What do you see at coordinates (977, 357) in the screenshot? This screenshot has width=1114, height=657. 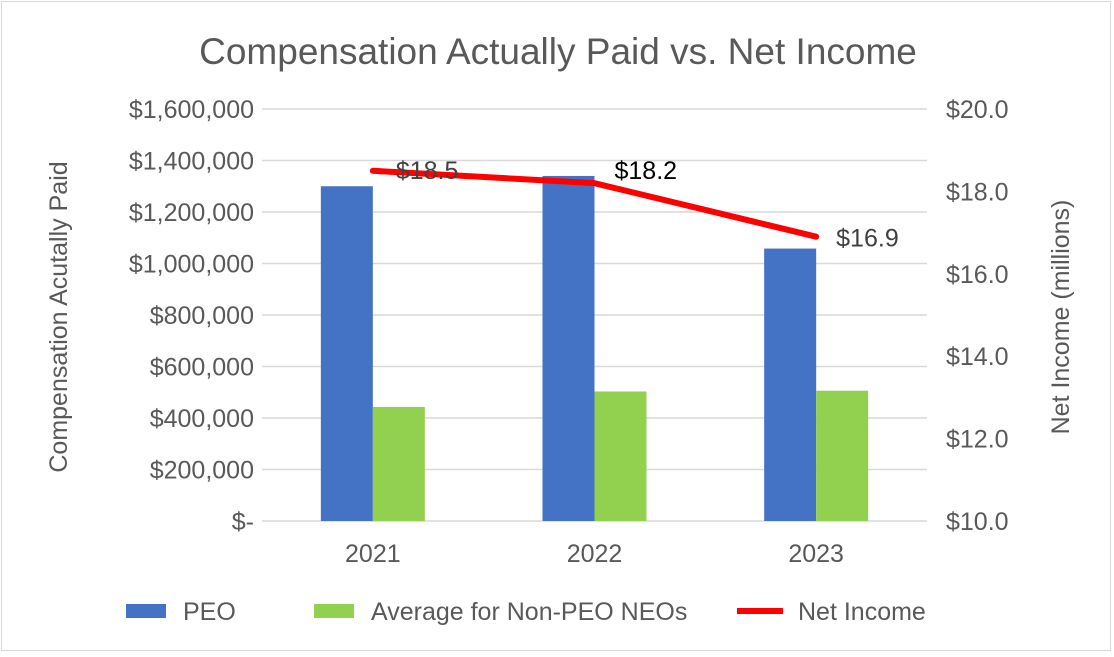 I see `y2-tick-label: $14.0` at bounding box center [977, 357].